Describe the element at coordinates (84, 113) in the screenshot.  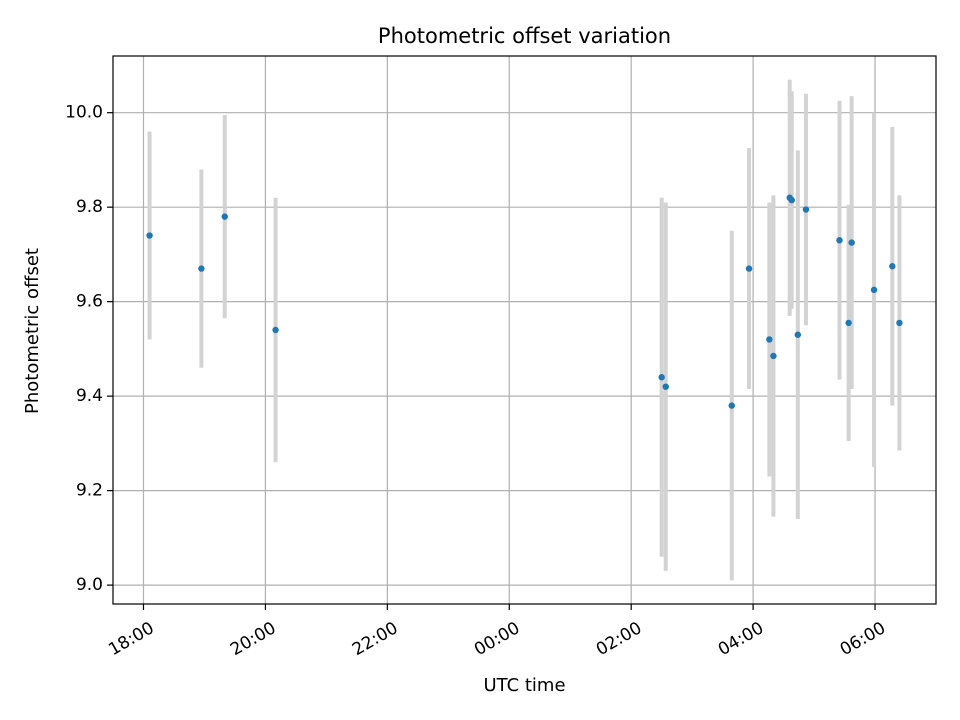
I see `y-tick-label: 10.0` at that location.